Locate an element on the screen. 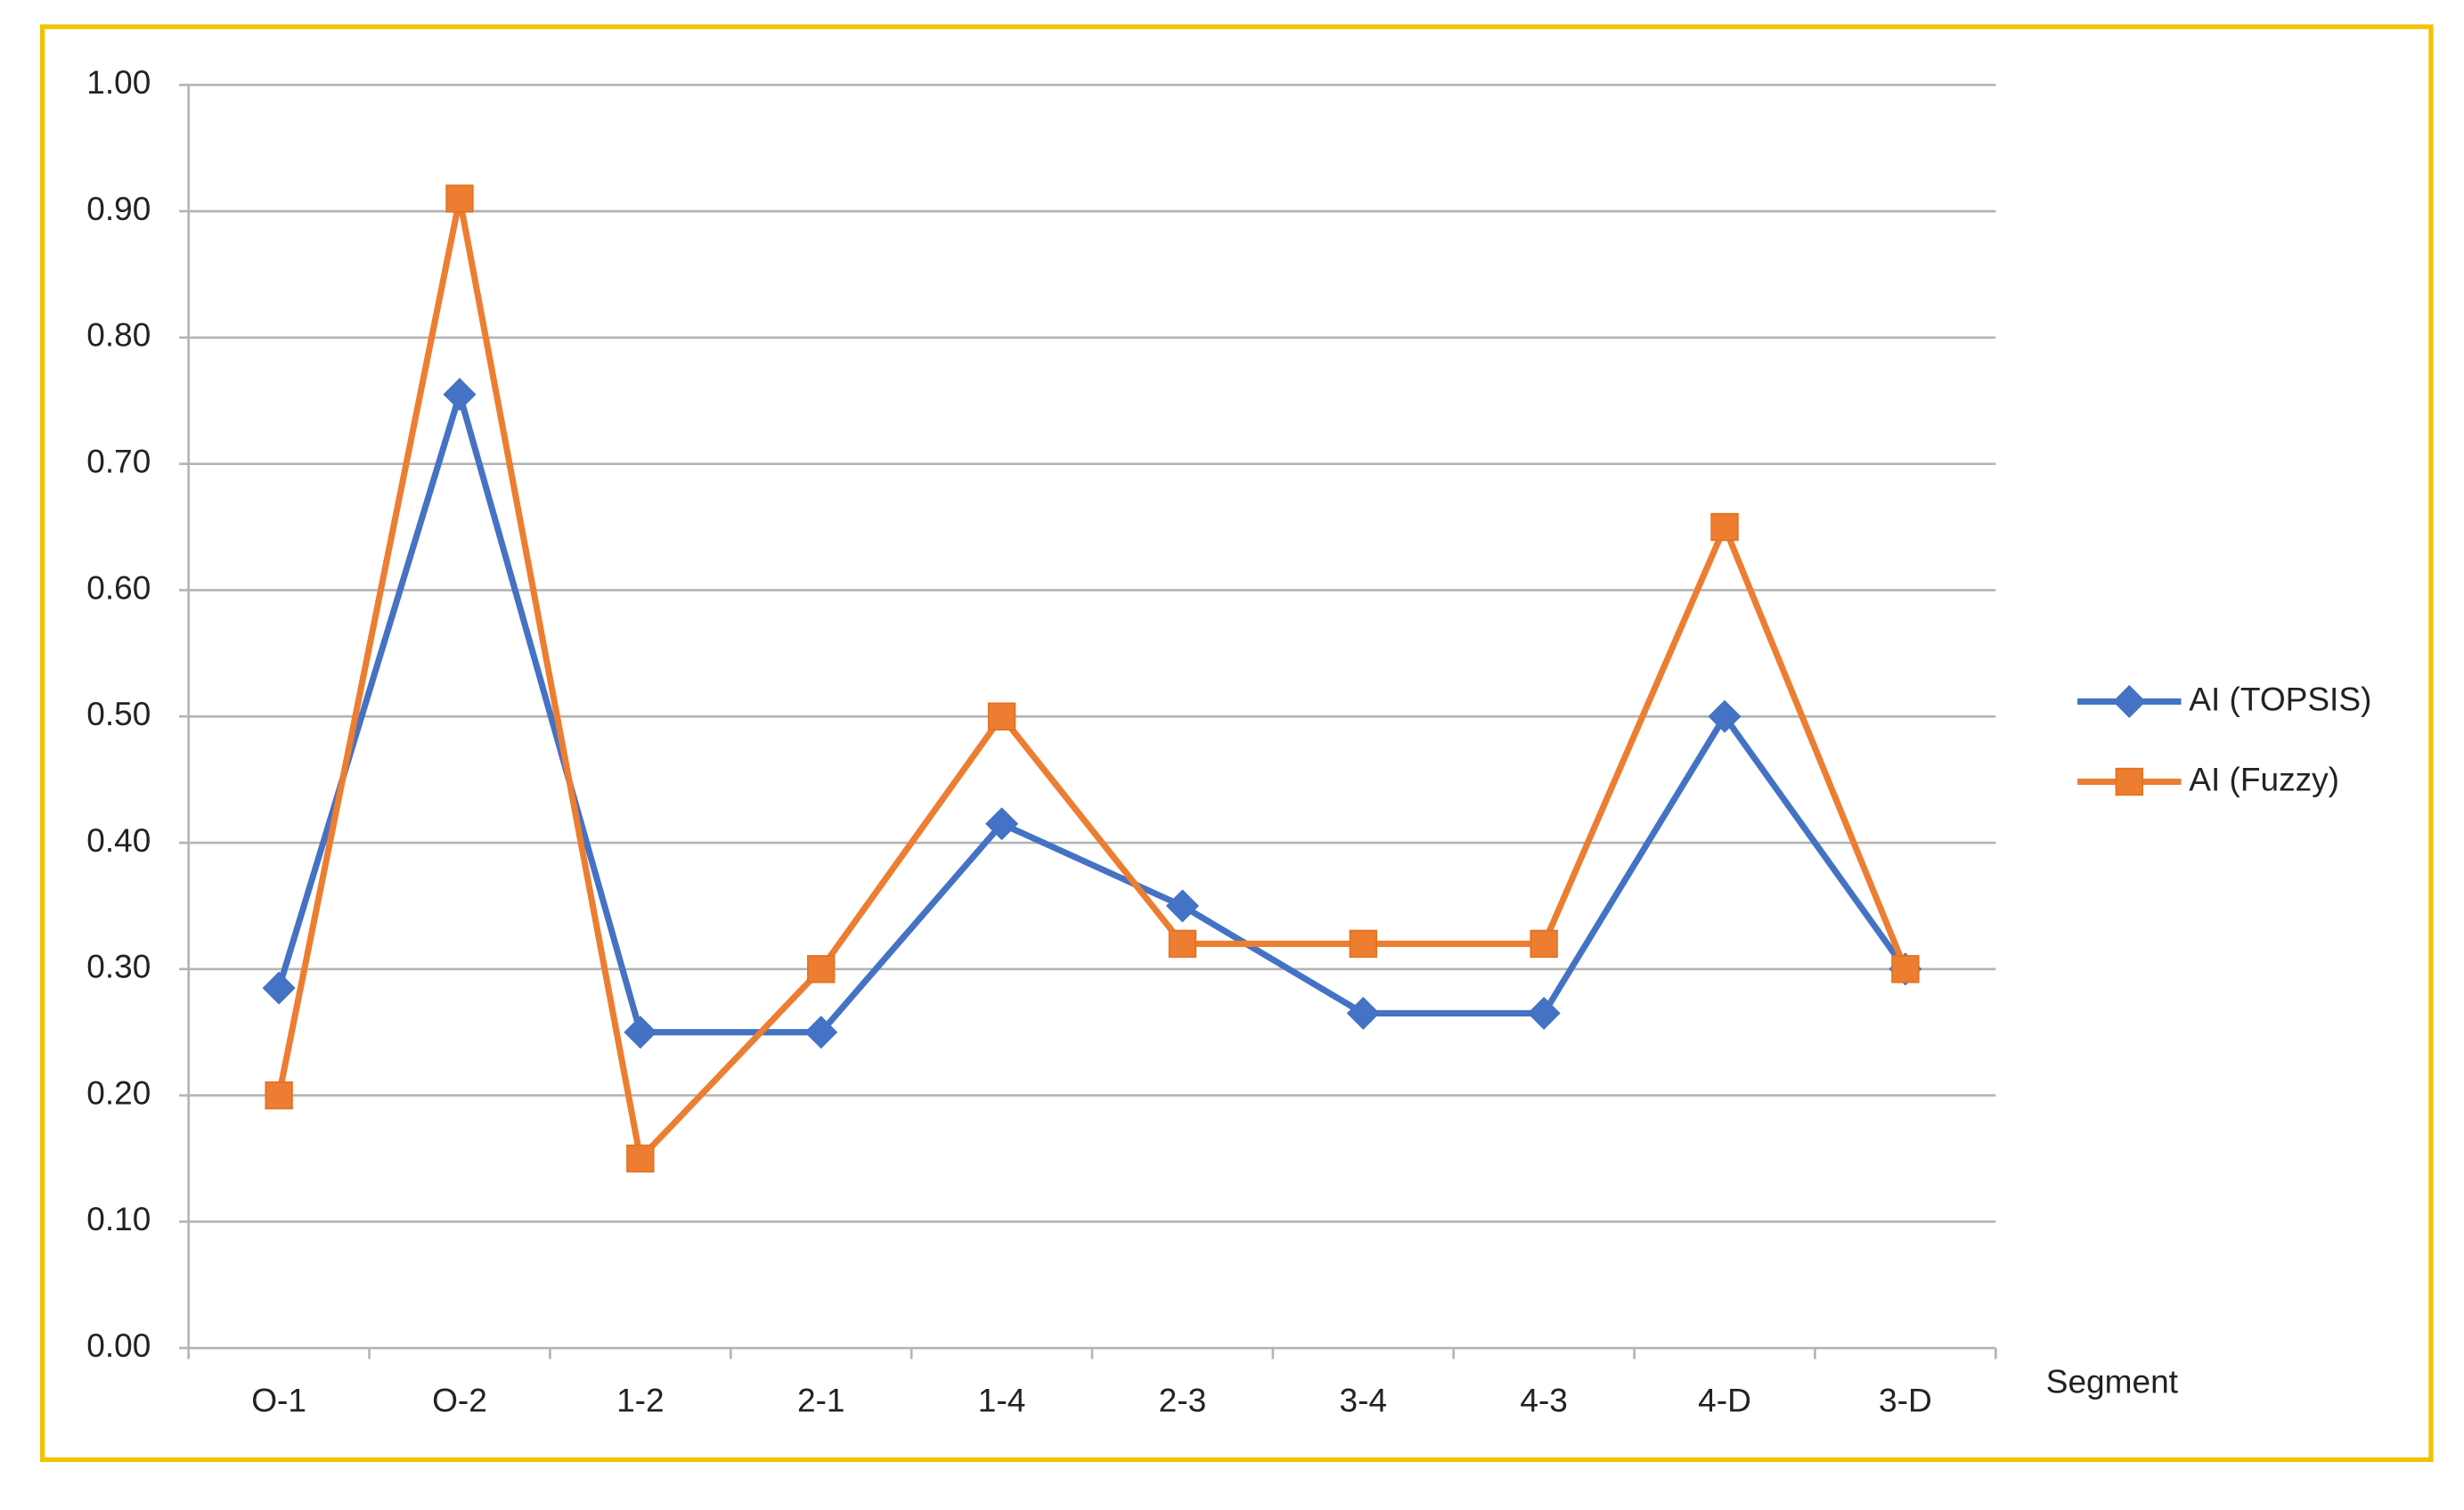 This screenshot has height=1510, width=2464. y-tick-label: 0.10 is located at coordinates (119, 1219).